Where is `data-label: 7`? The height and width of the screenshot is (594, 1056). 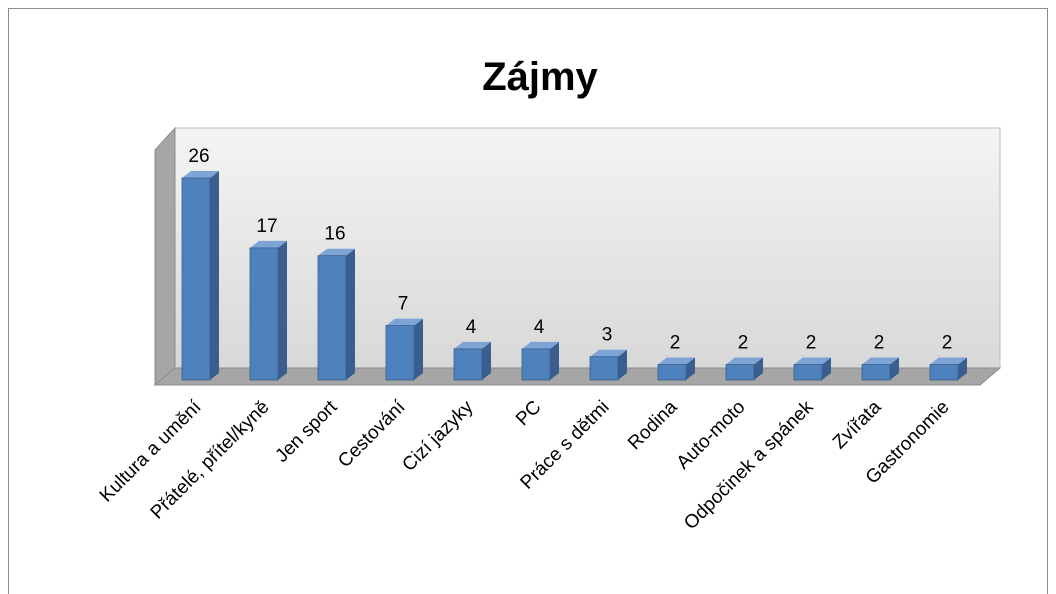
data-label: 7 is located at coordinates (403, 304).